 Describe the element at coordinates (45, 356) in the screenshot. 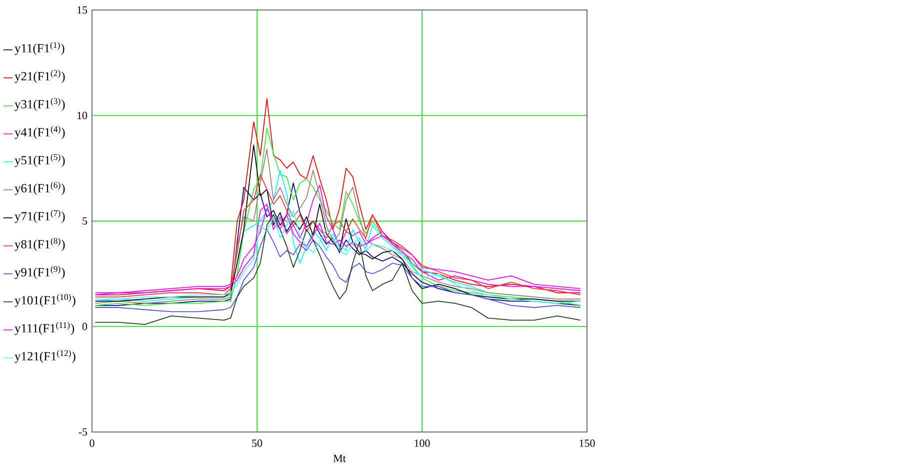

I see `legend-label: y121(F1$^{(12)}$)` at that location.